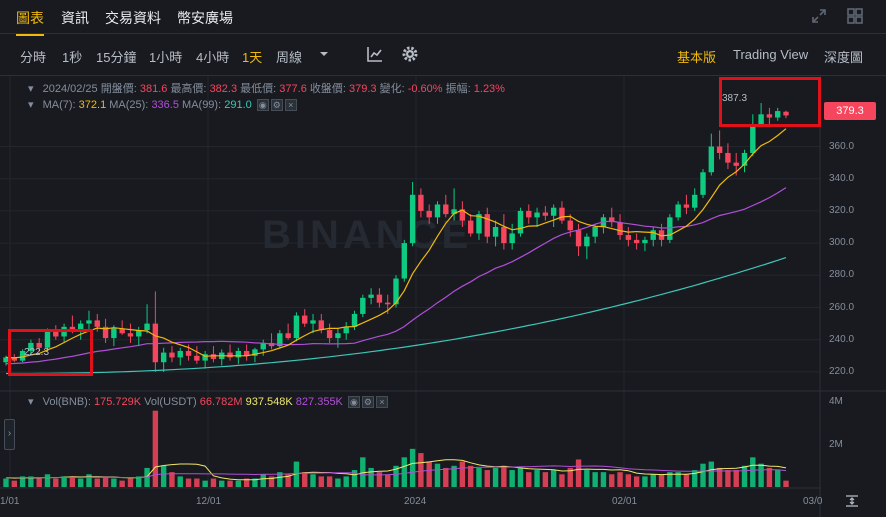 The width and height of the screenshot is (886, 517). I want to click on highlight-box-low, so click(50, 352).